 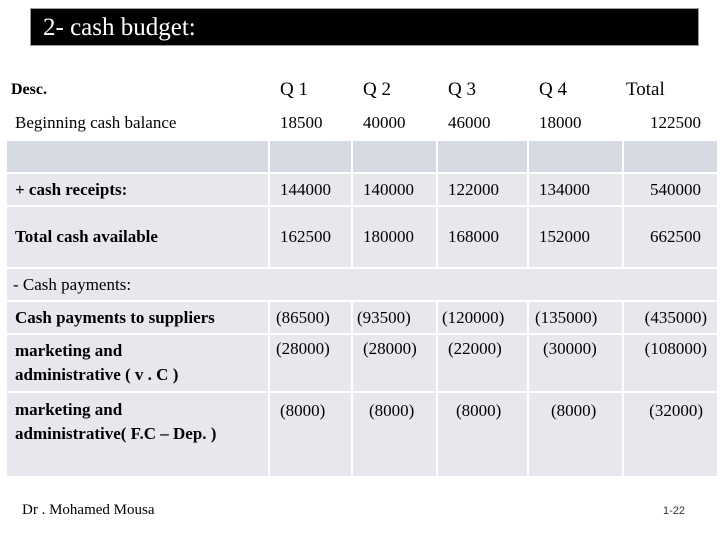 What do you see at coordinates (575, 434) in the screenshot?
I see `marketing-fc-q4: (8000)` at bounding box center [575, 434].